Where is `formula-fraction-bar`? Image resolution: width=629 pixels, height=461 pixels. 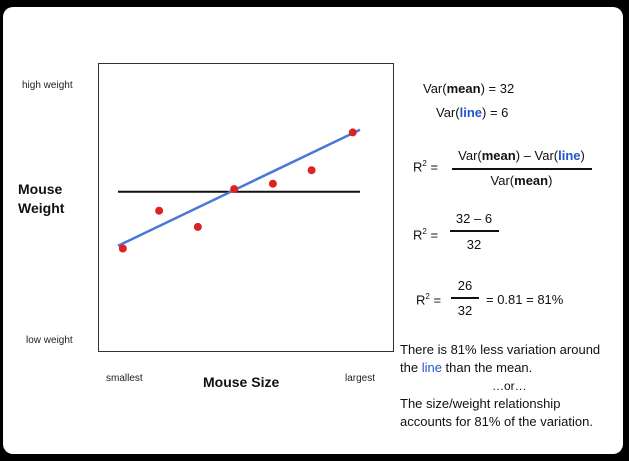 formula-fraction-bar is located at coordinates (522, 169).